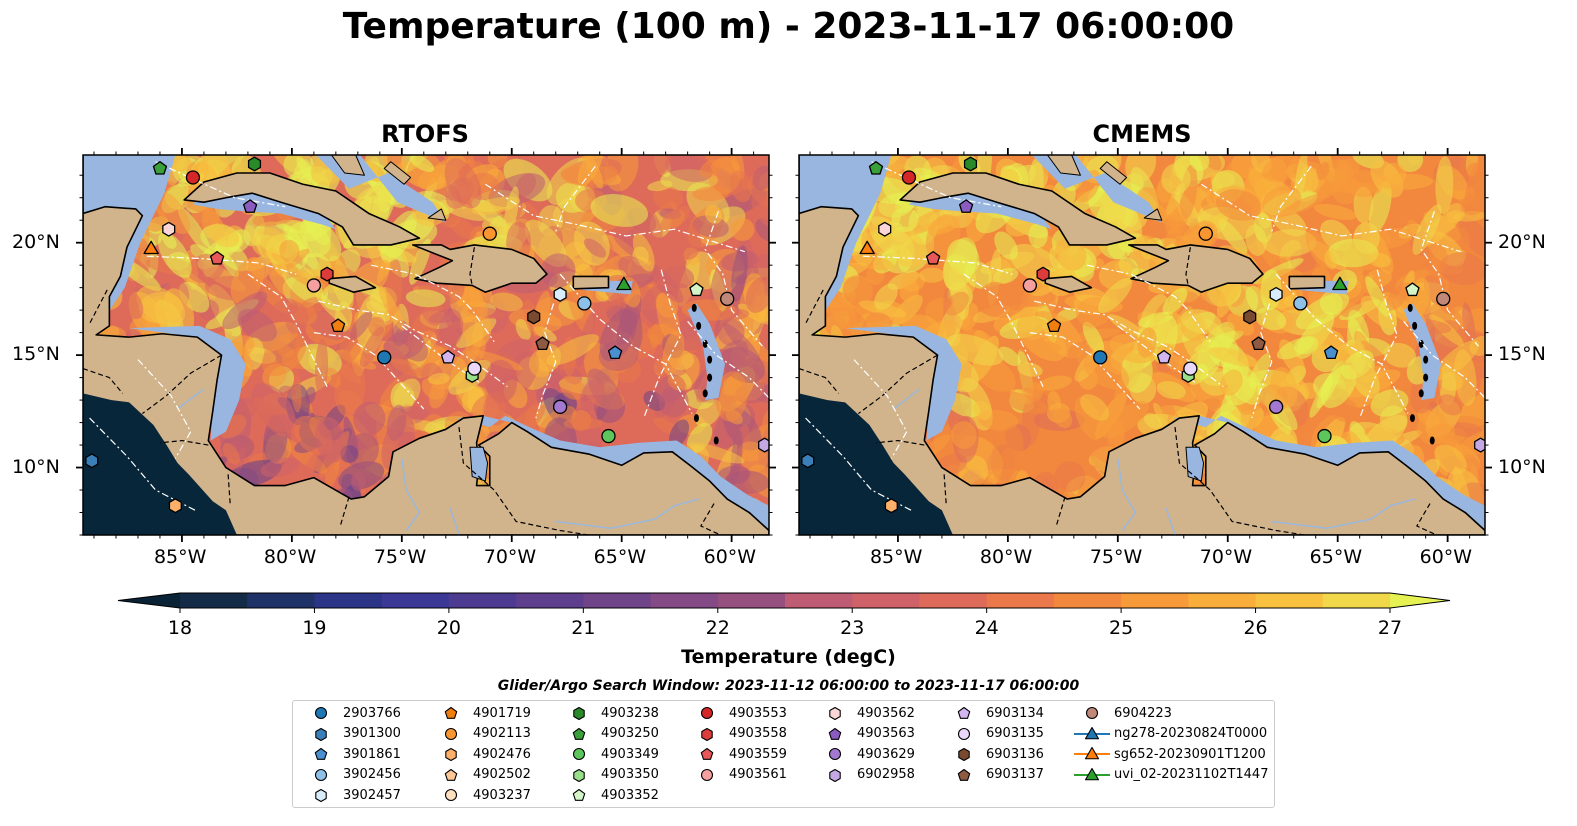 This screenshot has width=1577, height=826. I want to click on colorbar-tick-label: 20, so click(448, 628).